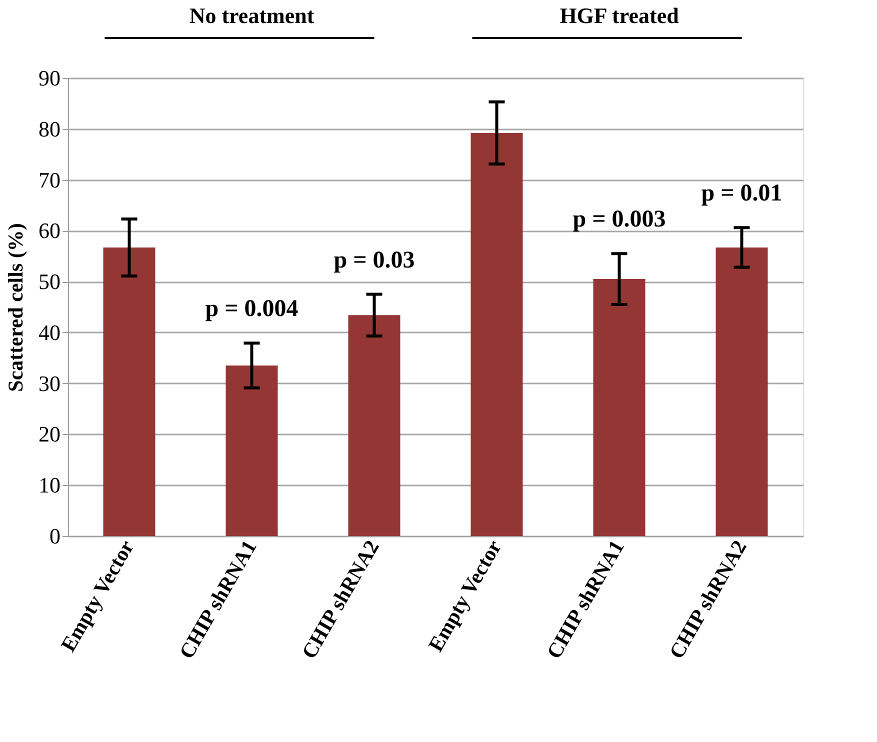  What do you see at coordinates (49, 485) in the screenshot?
I see `y-tick-label: 10` at bounding box center [49, 485].